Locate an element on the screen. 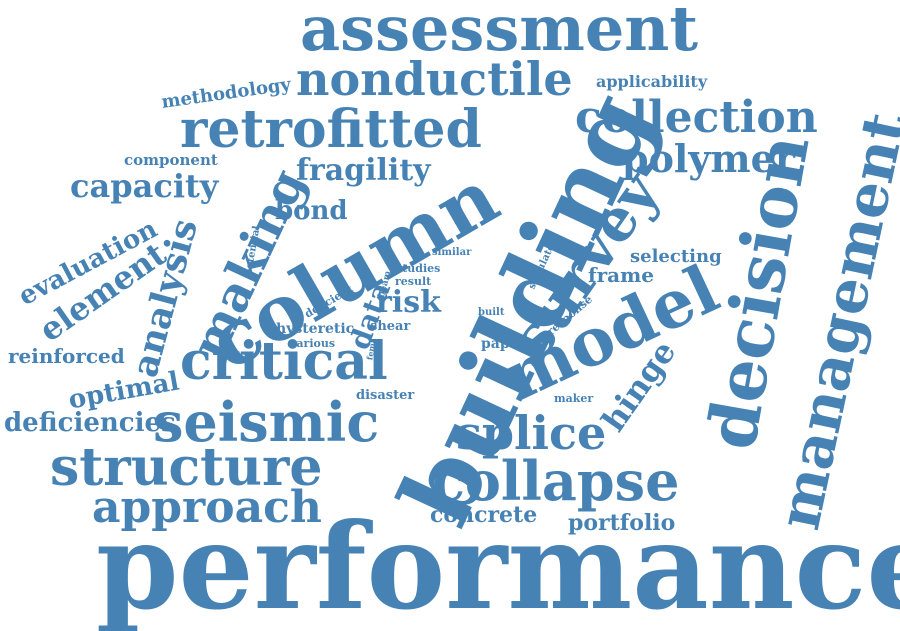 Image resolution: width=900 pixels, height=631 pixels. word-applicability: applicability is located at coordinates (652, 81).